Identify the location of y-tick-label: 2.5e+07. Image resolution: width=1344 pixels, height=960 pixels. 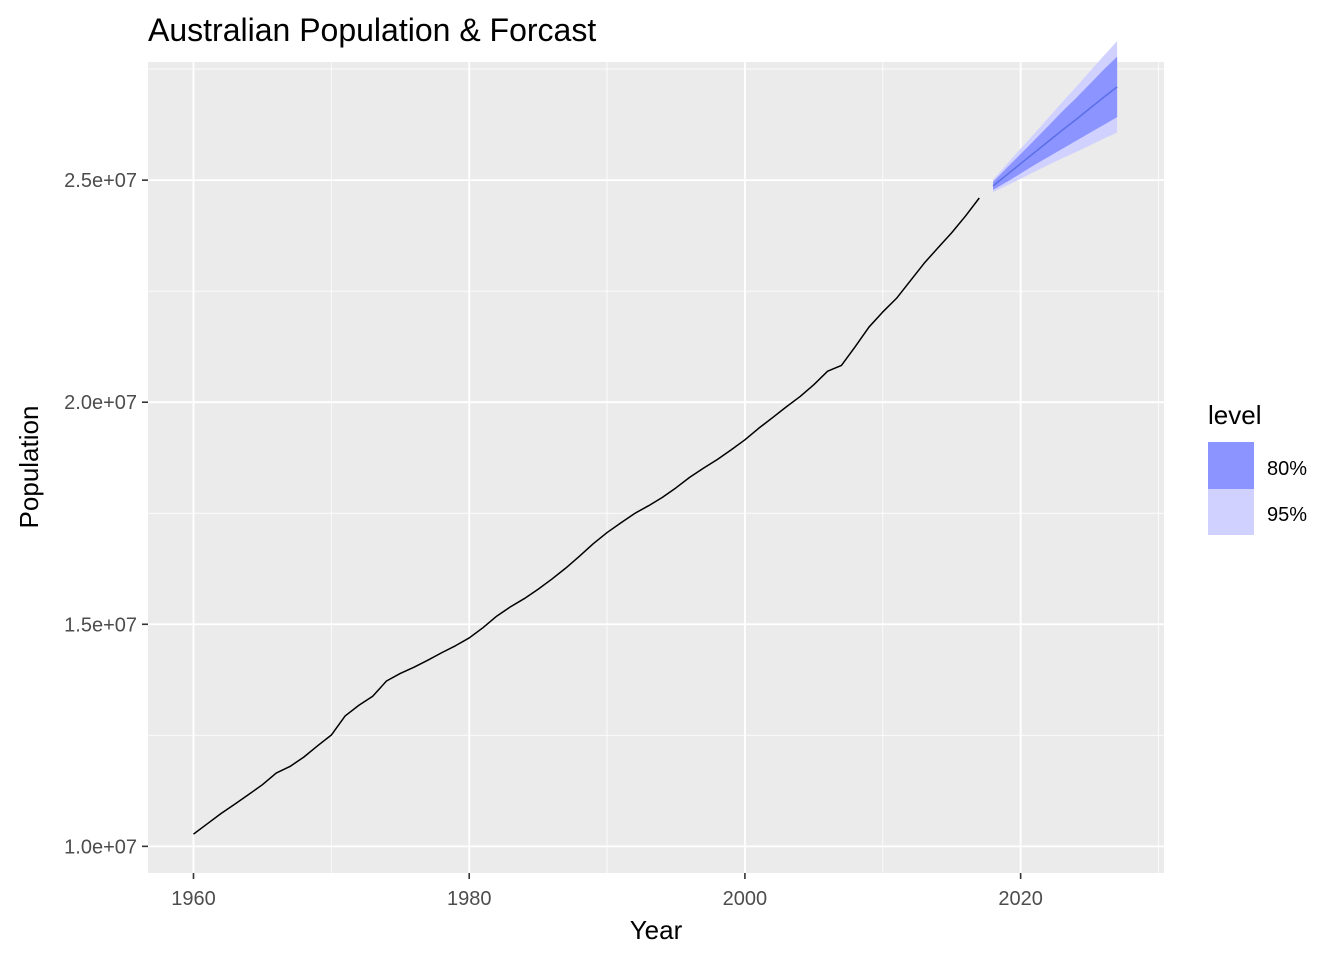
(100, 181).